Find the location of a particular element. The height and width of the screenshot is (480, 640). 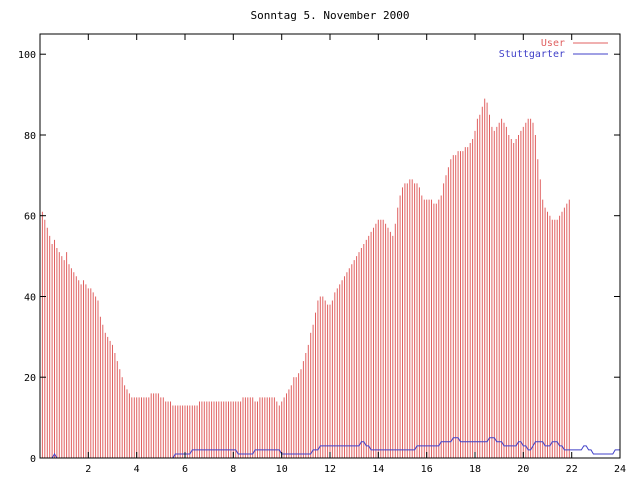

x-tick-label: 12 is located at coordinates (330, 469).